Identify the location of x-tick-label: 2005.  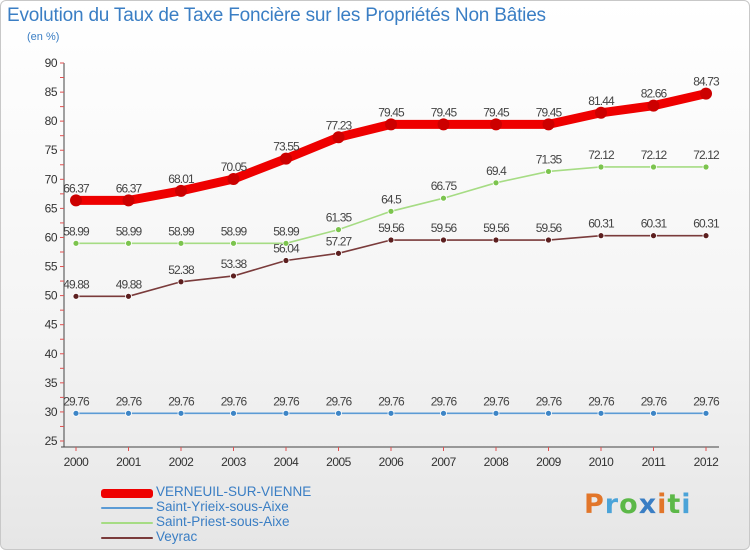
(339, 462).